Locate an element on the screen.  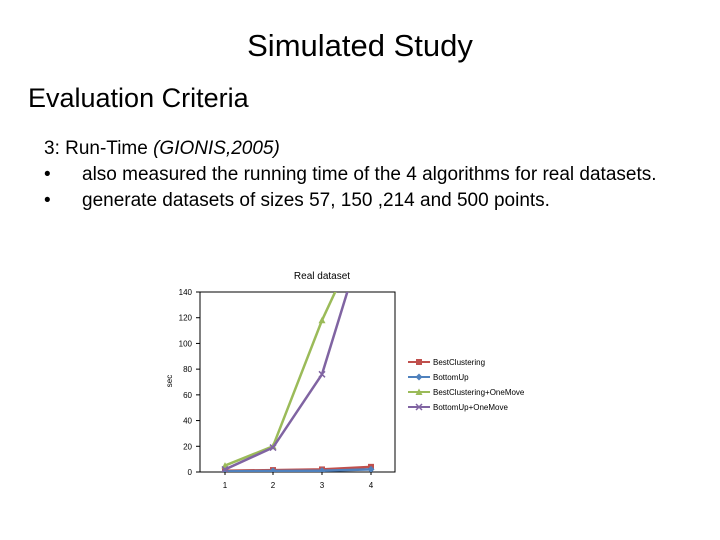
slide-title: Simulated Study is located at coordinates (360, 45).